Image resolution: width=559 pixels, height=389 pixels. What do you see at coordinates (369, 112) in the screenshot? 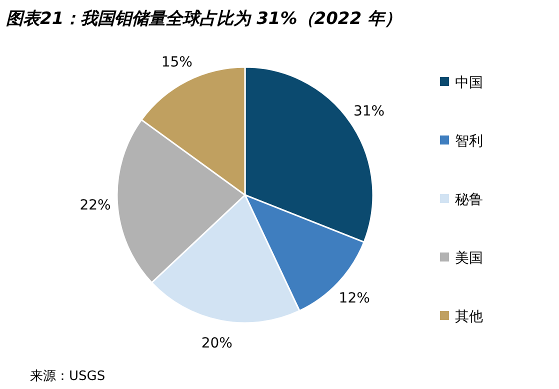
I see `data-label: 31%` at bounding box center [369, 112].